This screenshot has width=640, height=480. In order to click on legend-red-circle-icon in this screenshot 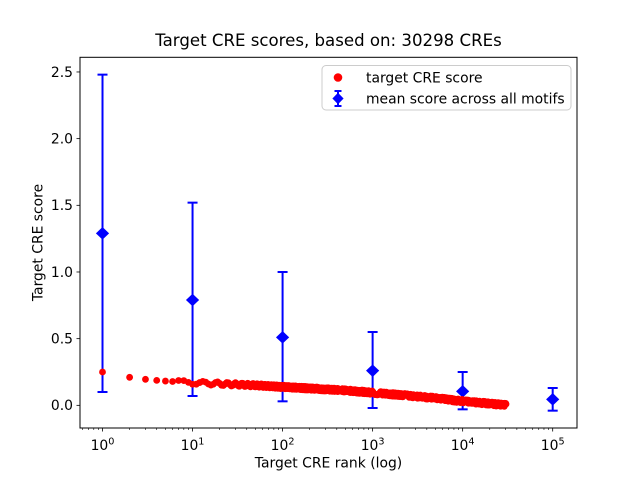, I will do `click(338, 77)`.